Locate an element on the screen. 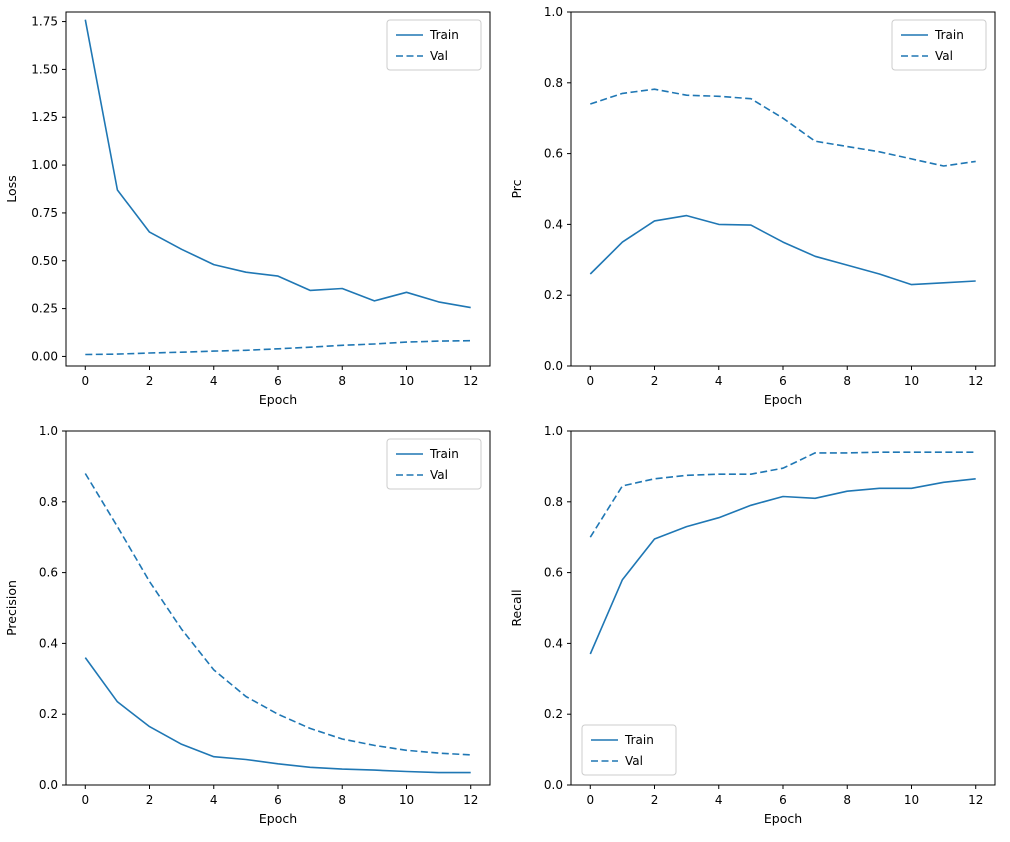  y-axis-label: Prc is located at coordinates (516, 188).